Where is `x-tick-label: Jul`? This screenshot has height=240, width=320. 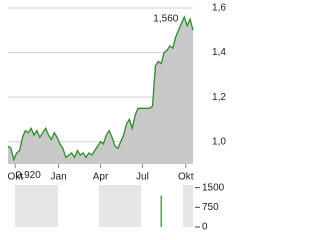 x-tick-label: Jul is located at coordinates (142, 177).